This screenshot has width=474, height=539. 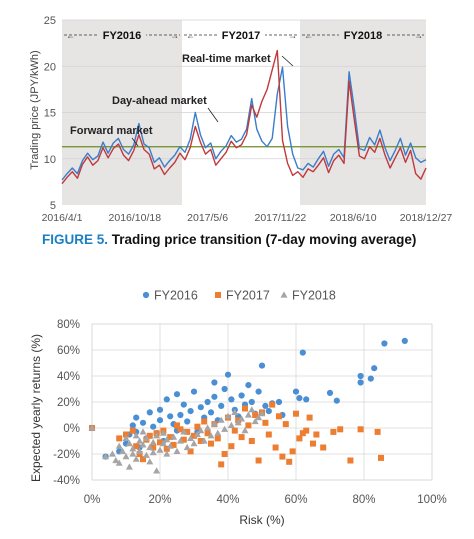 I want to click on y-axis-label: Trading price (JPY/kWh), so click(x=35, y=109).